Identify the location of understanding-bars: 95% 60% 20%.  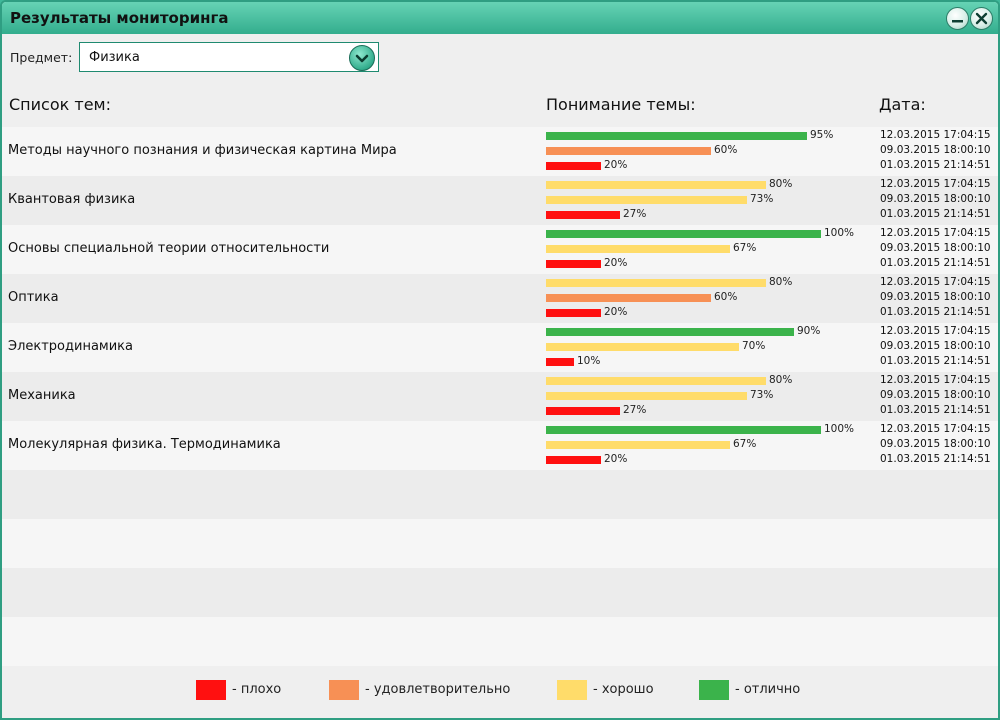
(706, 151).